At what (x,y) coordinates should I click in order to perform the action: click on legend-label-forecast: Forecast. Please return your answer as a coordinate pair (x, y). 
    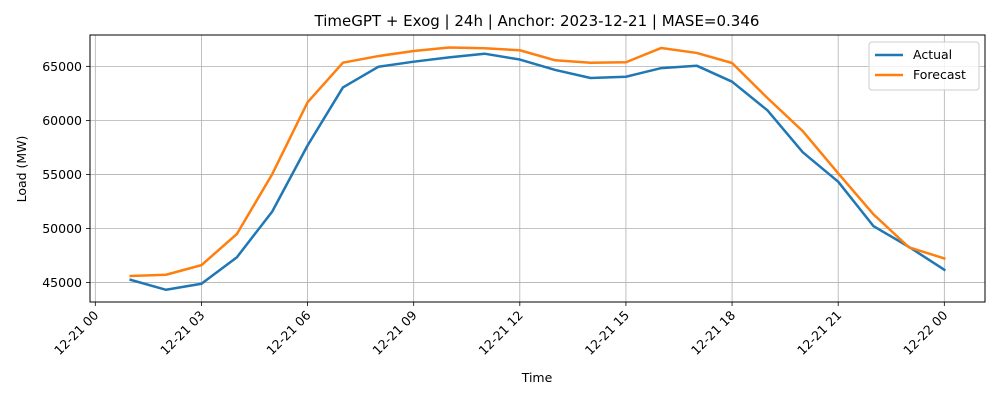
    Looking at the image, I should click on (939, 74).